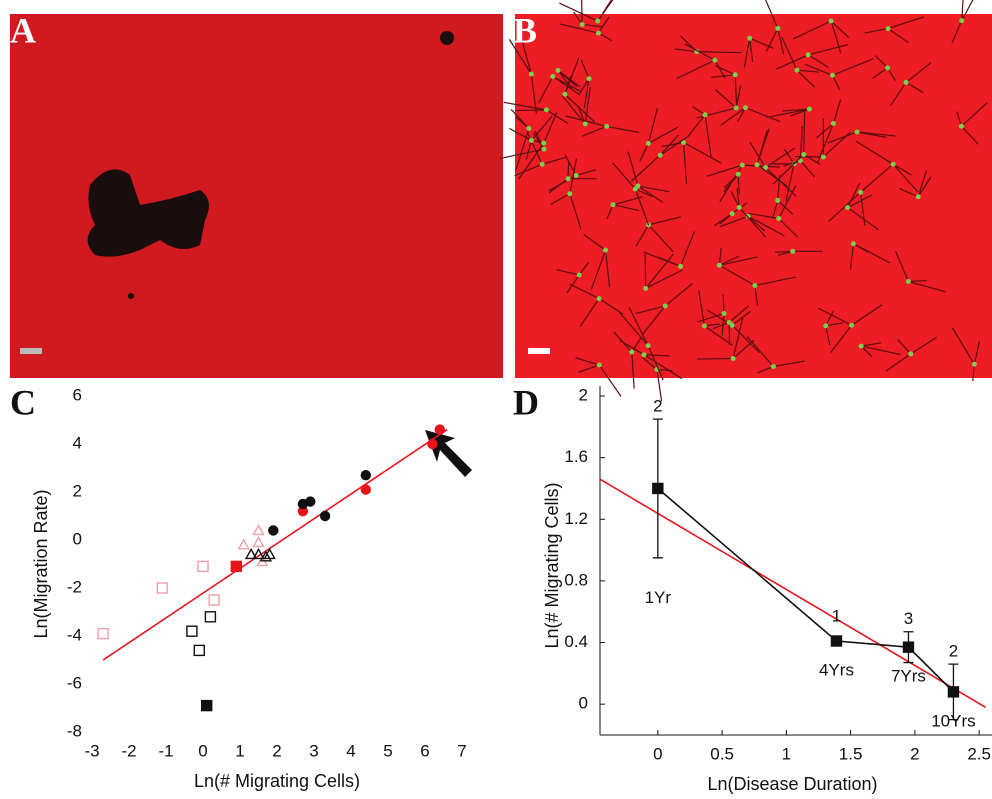  I want to click on x-axis-label: Ln(# Migrating Cells), so click(277, 781).